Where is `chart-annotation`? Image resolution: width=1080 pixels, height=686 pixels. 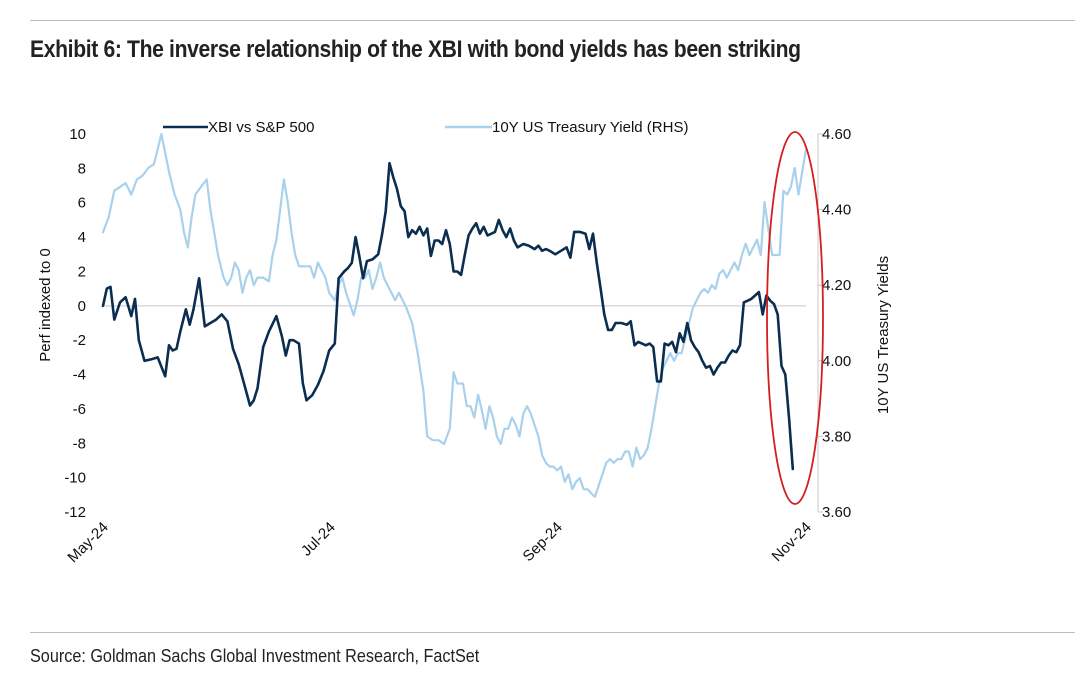 chart-annotation is located at coordinates (795, 318).